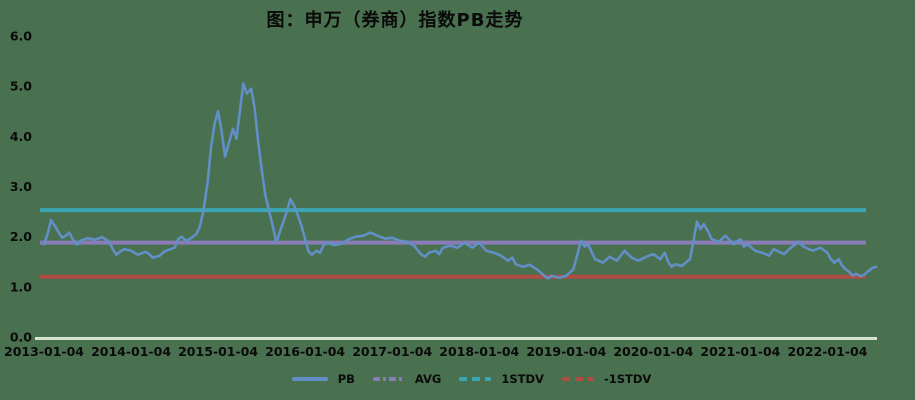 This screenshot has height=400, width=915. I want to click on x-tick-label: 2017-01-04, so click(392, 351).